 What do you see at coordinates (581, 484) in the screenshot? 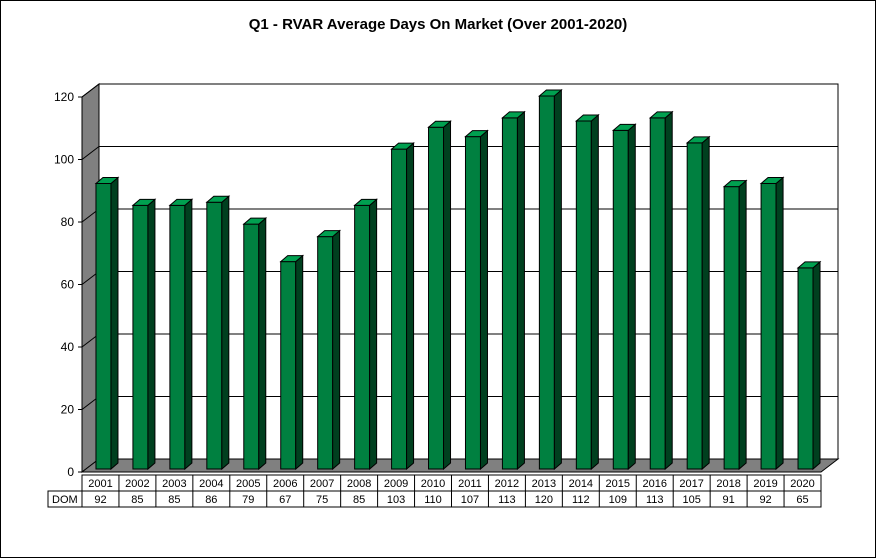
I see `x-category-label: 2014` at bounding box center [581, 484].